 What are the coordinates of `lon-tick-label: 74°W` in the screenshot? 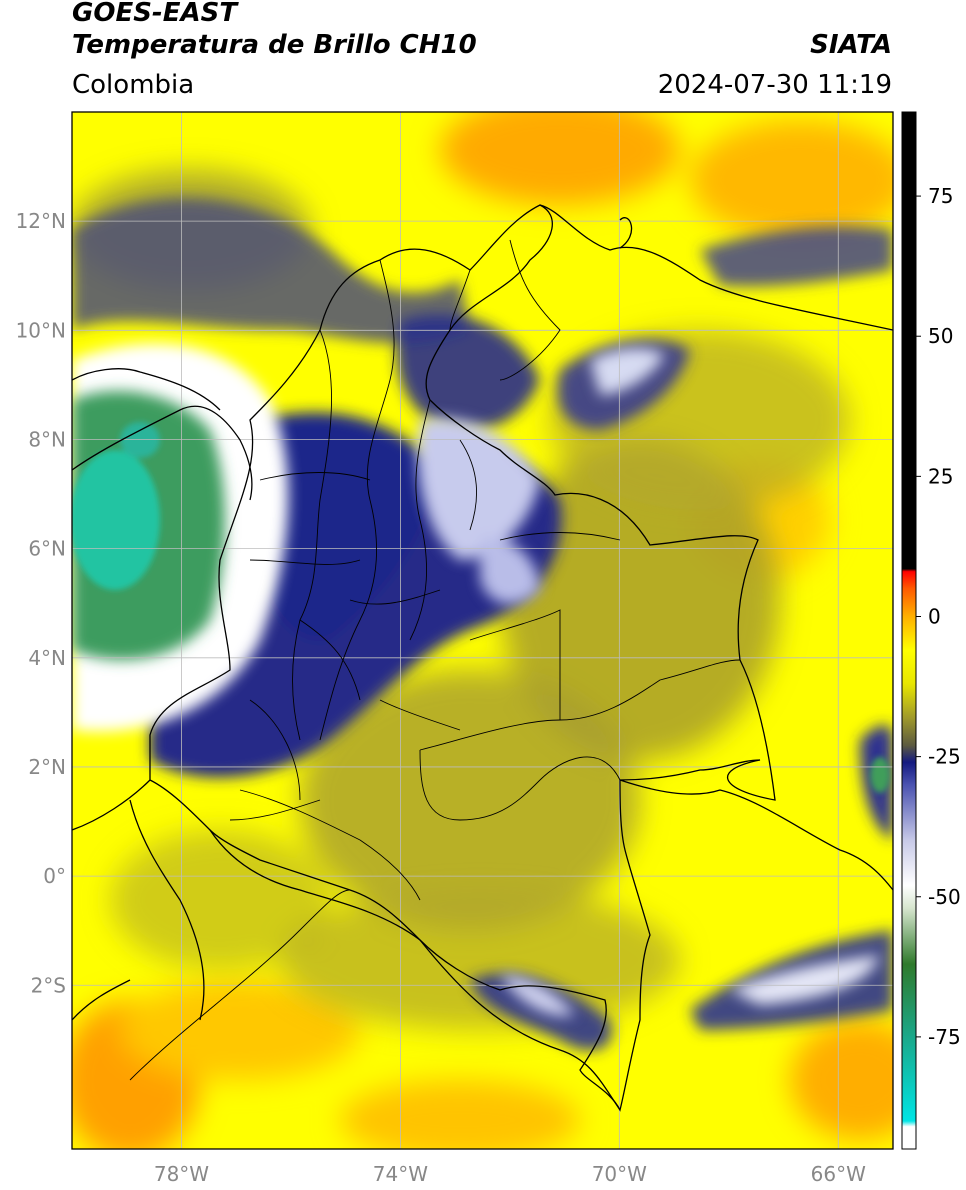 It's located at (400, 1174).